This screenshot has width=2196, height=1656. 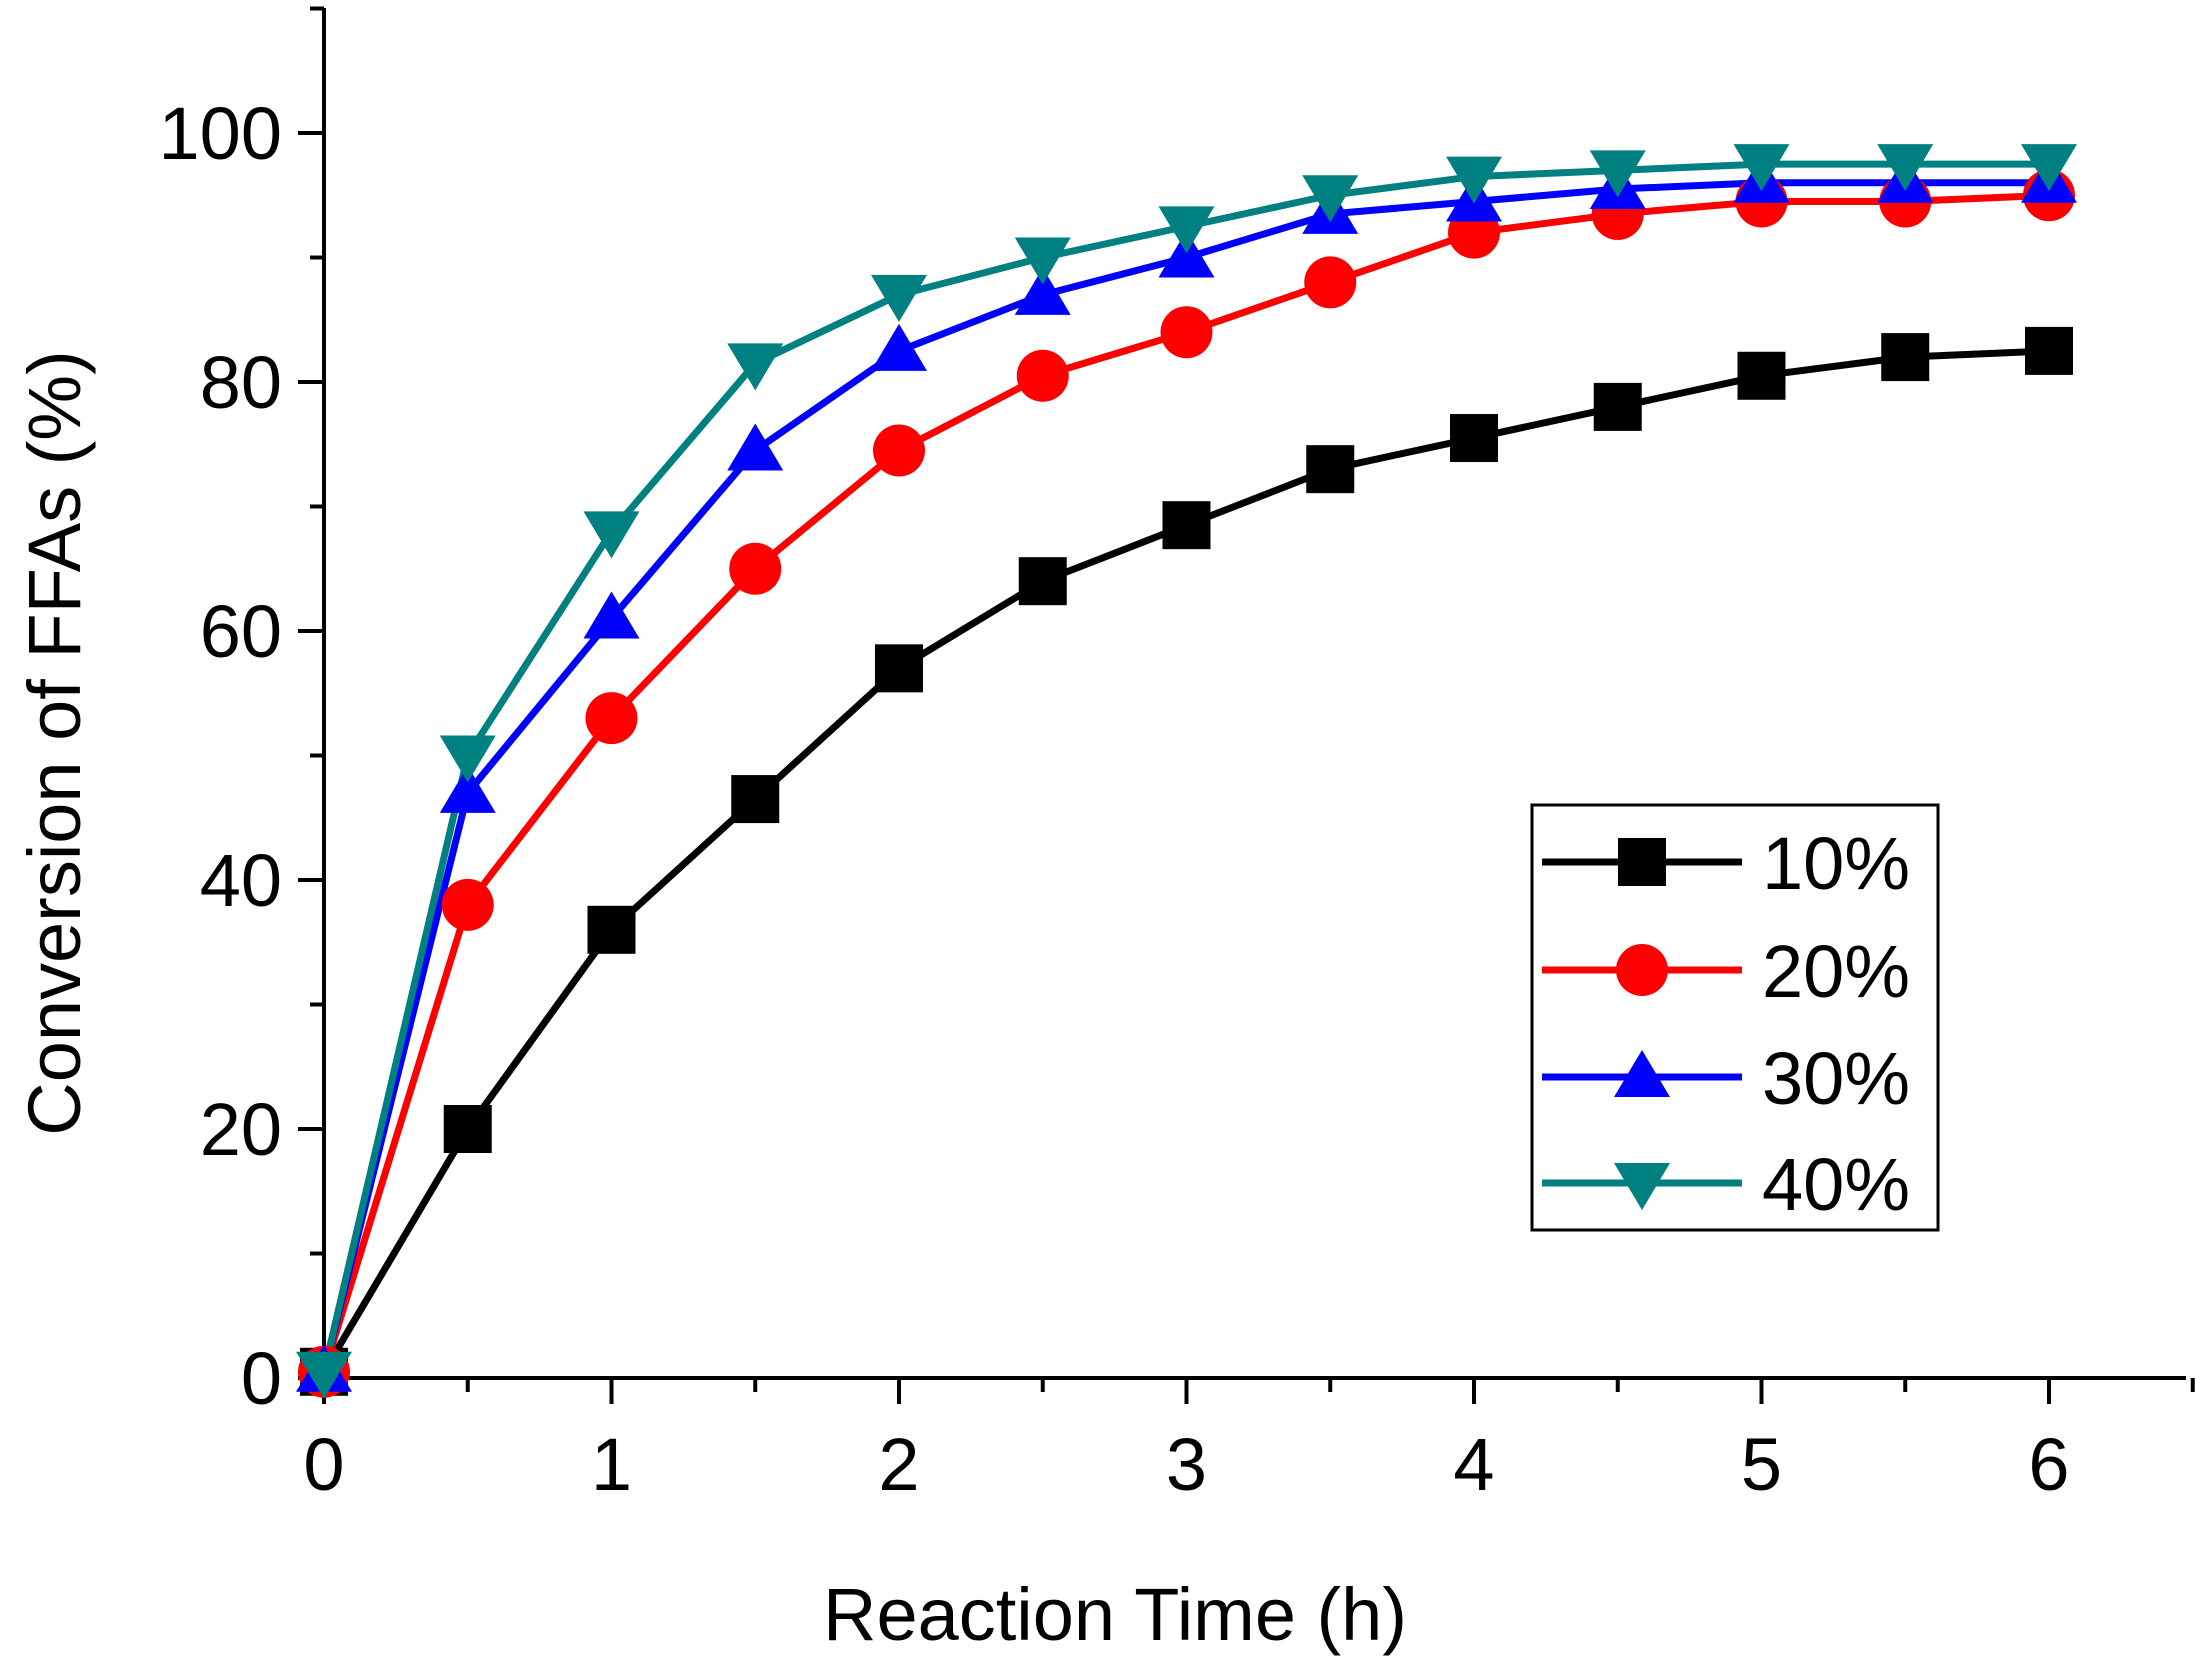 I want to click on legend-label: 30%, so click(x=1836, y=1078).